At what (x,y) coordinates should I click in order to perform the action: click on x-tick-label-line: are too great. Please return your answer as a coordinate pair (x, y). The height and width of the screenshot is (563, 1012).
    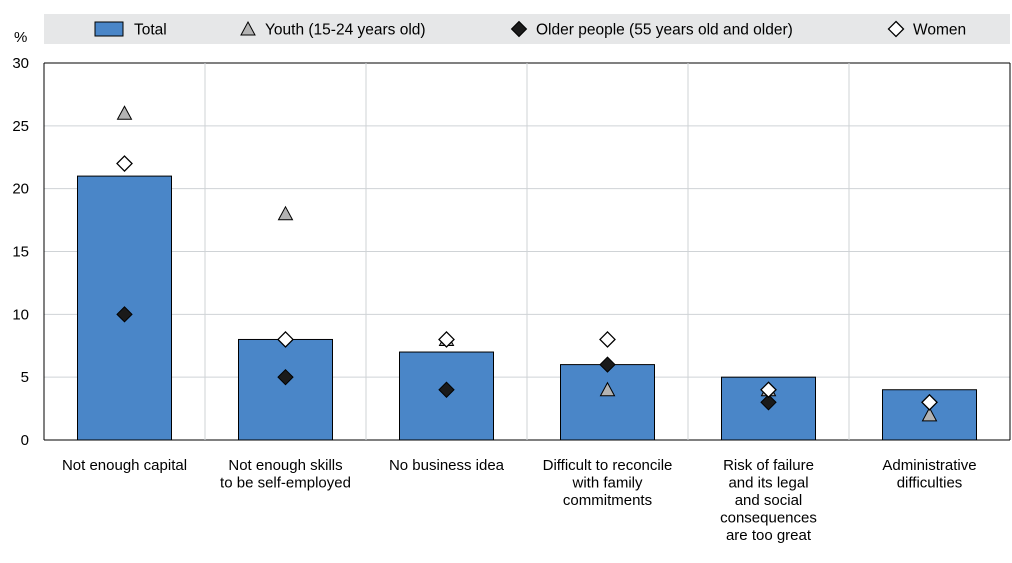
    Looking at the image, I should click on (769, 535).